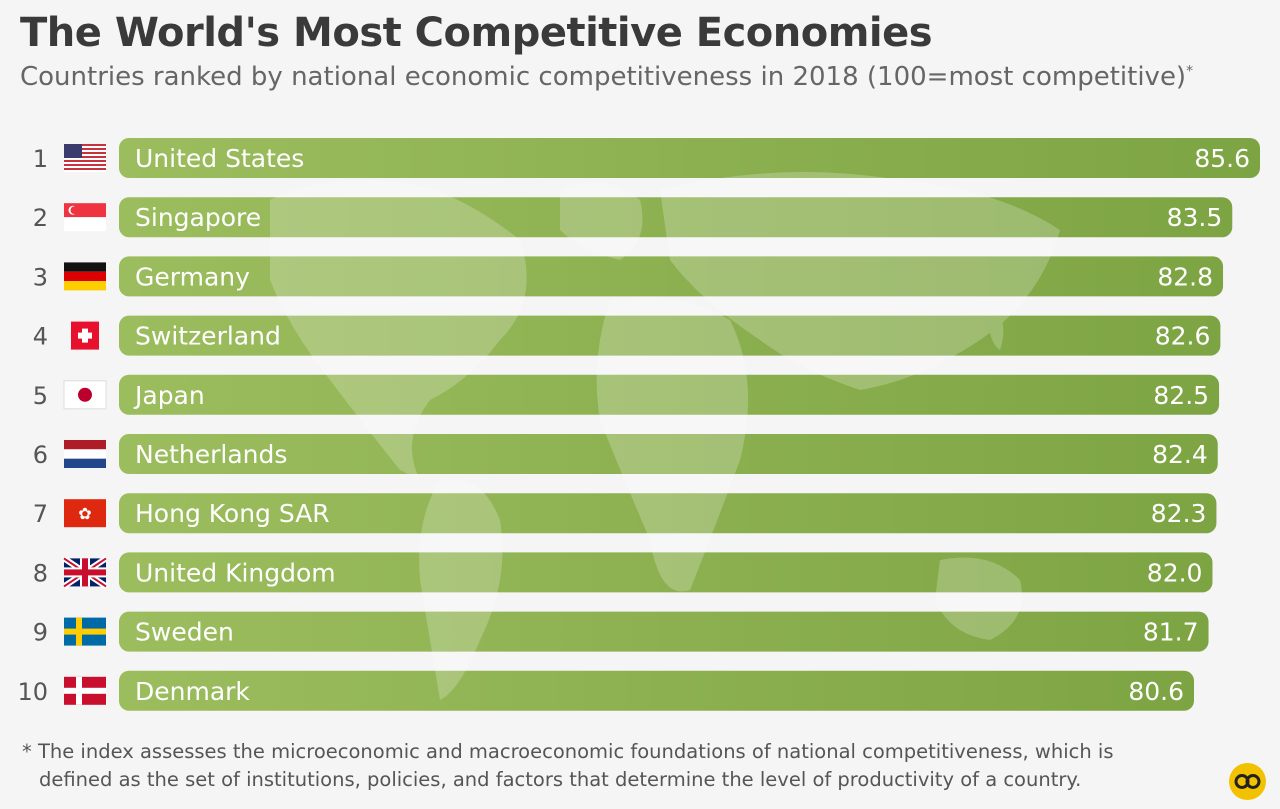 This screenshot has height=809, width=1280. What do you see at coordinates (40, 396) in the screenshot?
I see `rank-label: 5` at bounding box center [40, 396].